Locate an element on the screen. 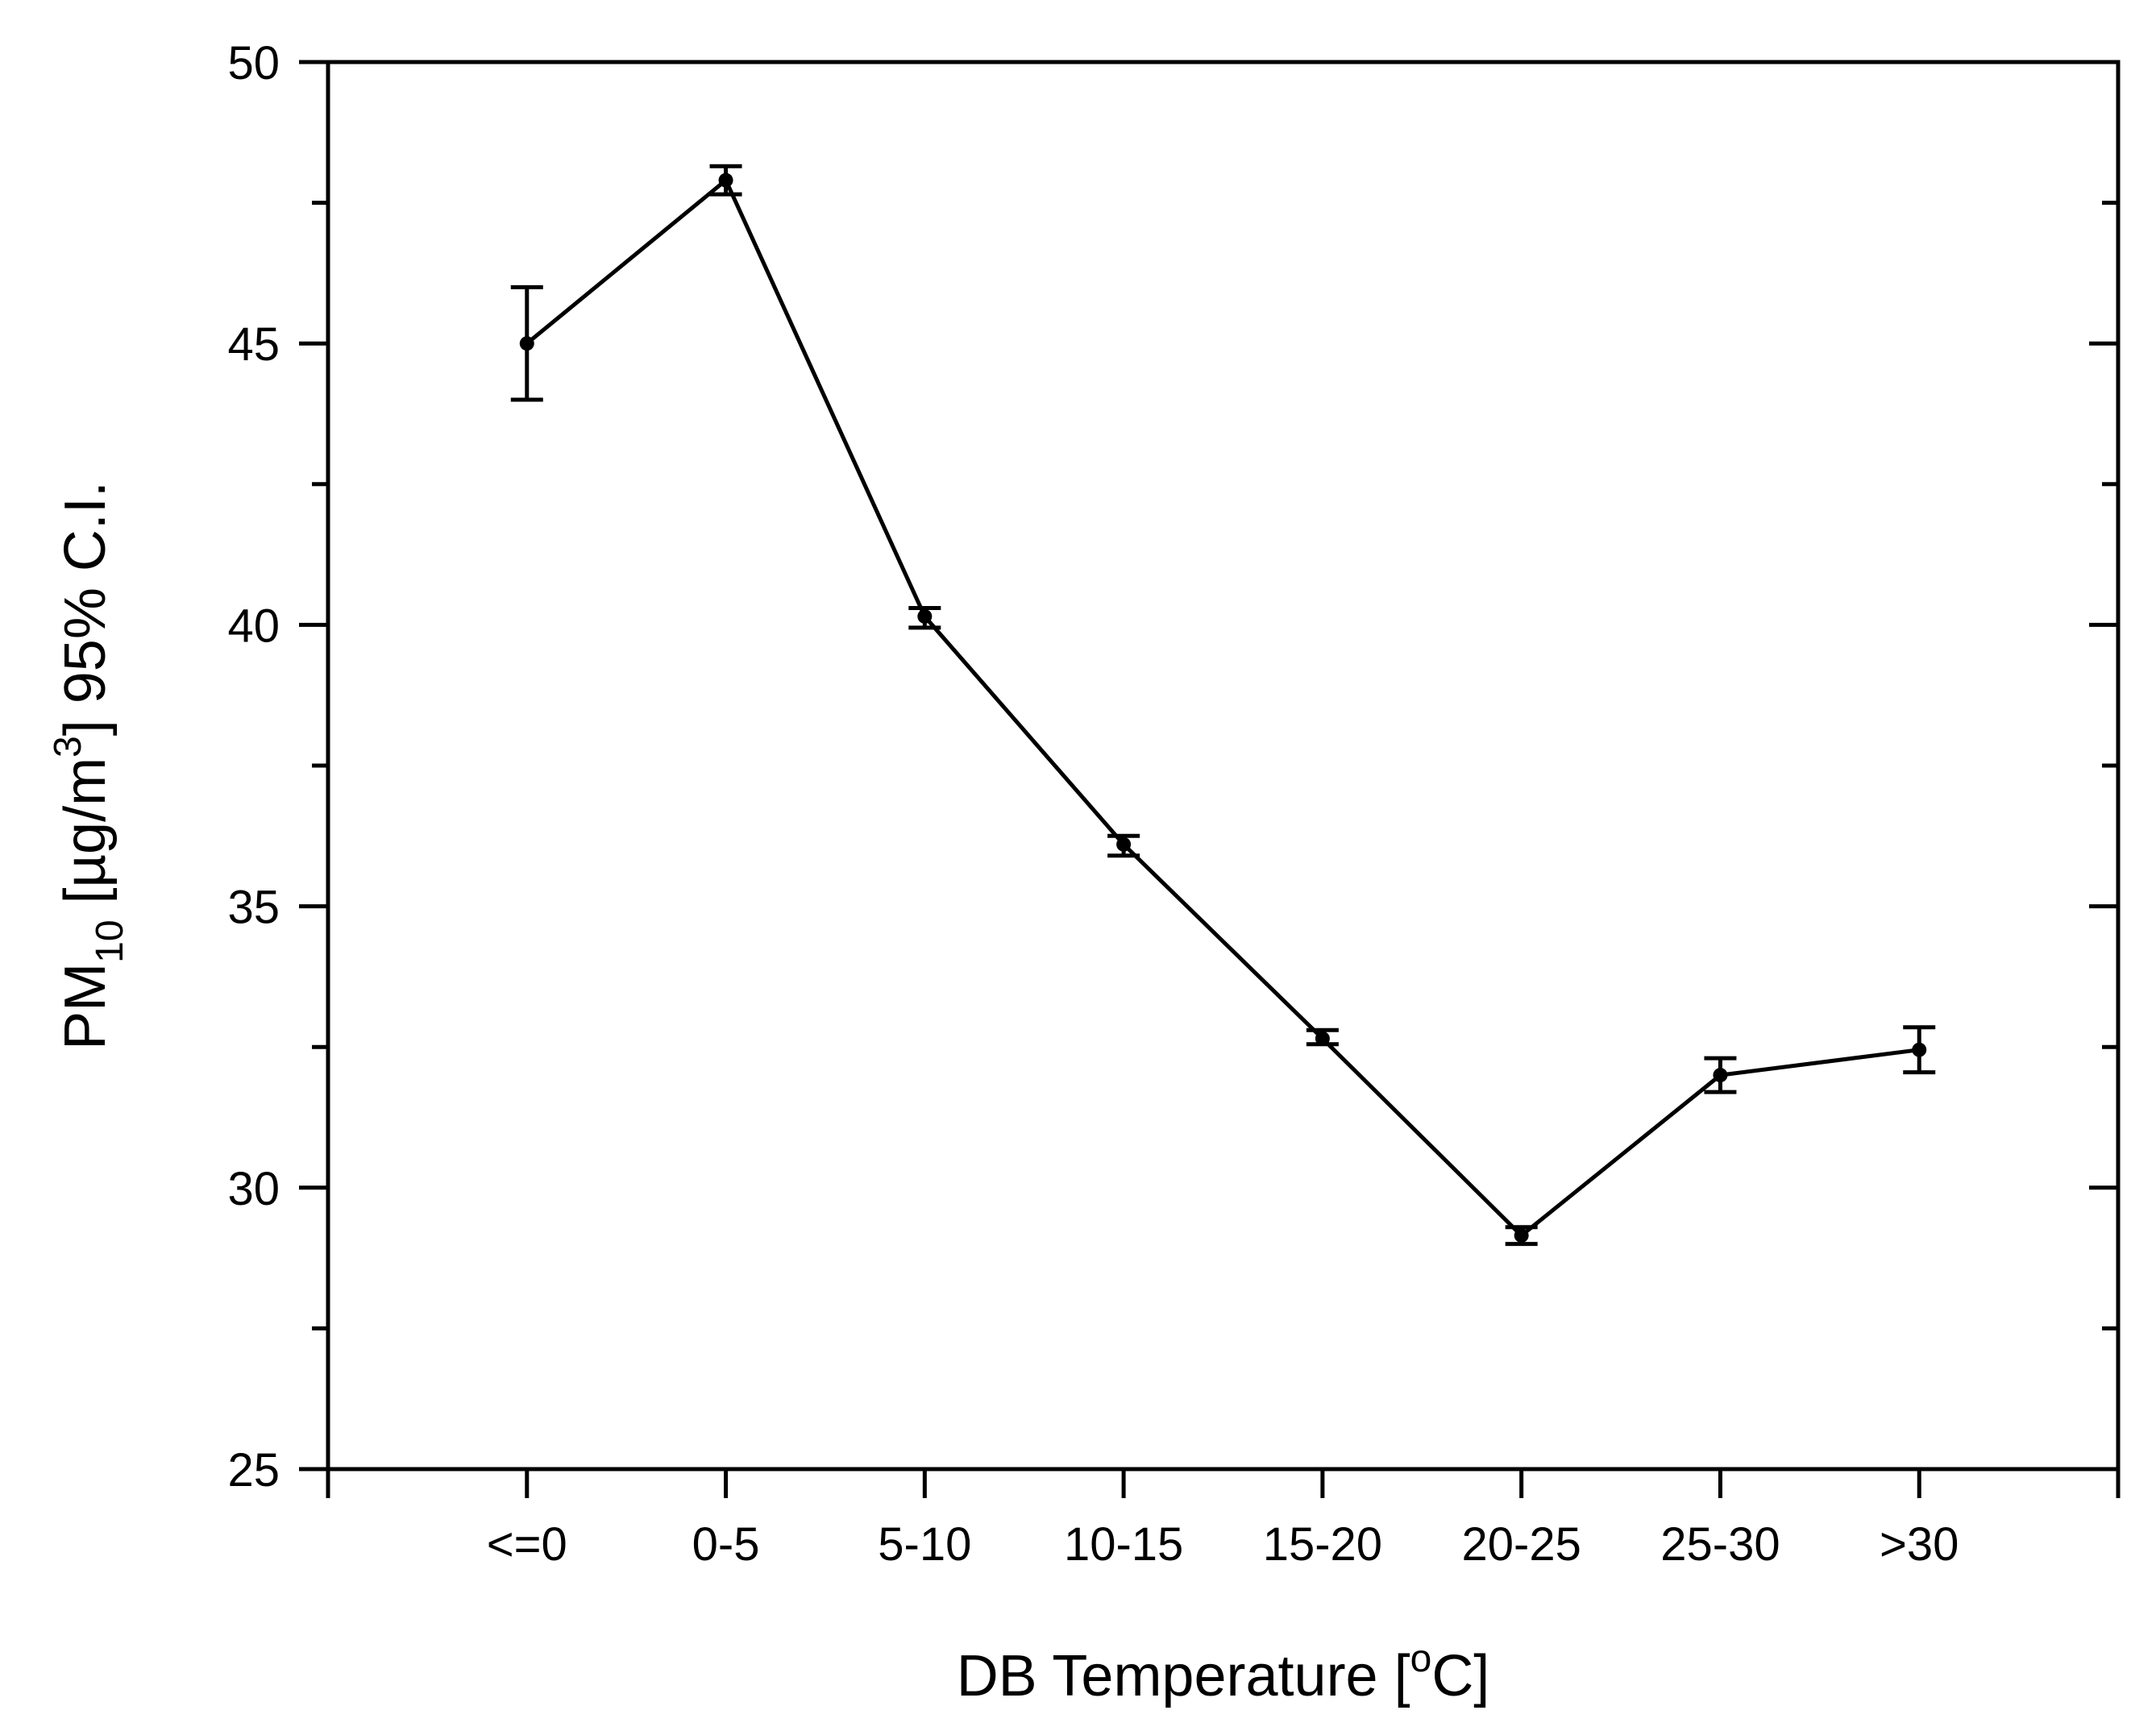  y-axis-title-end: ] 95% C.I. is located at coordinates (85, 608).